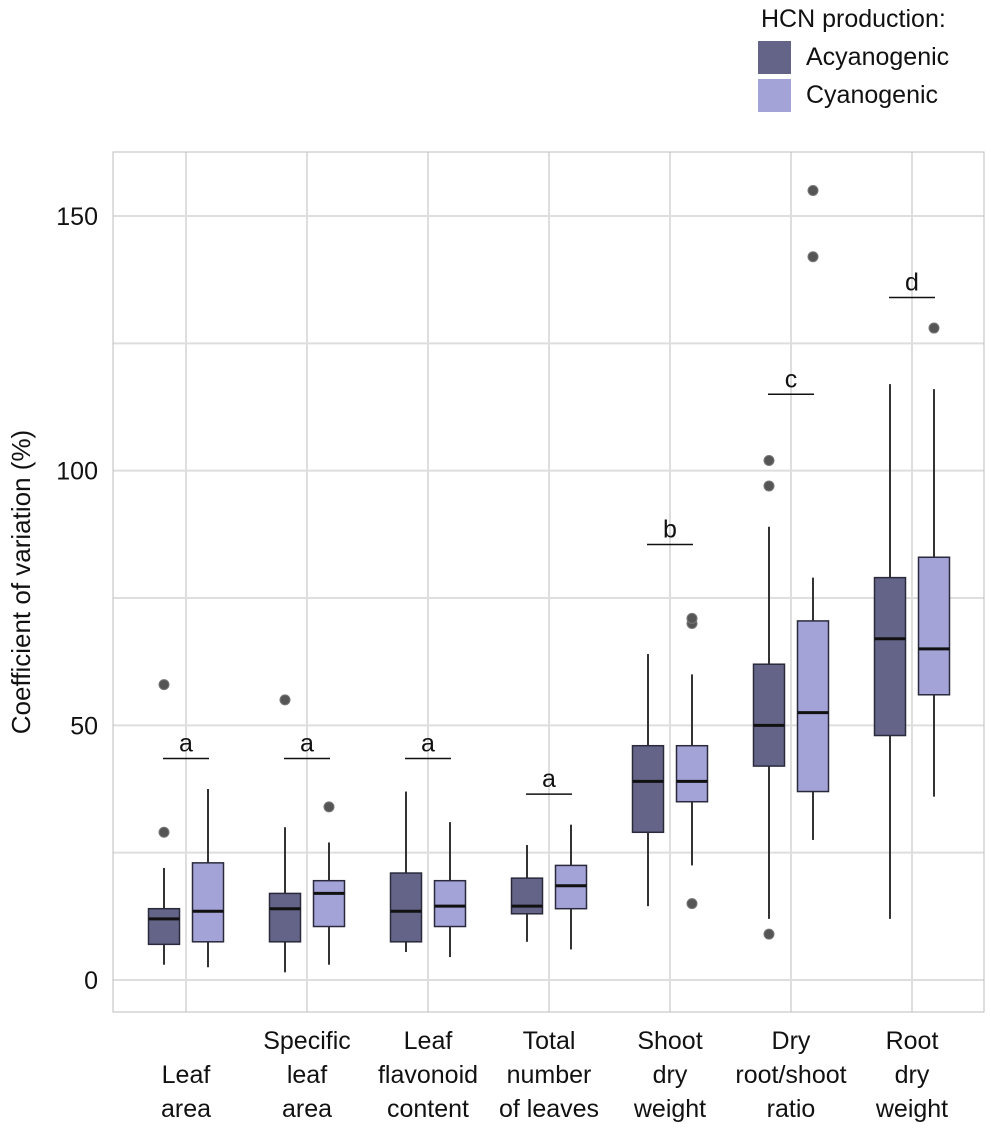 The image size is (991, 1129). I want to click on x-category-label: Leaf flavonoid content, so click(428, 1075).